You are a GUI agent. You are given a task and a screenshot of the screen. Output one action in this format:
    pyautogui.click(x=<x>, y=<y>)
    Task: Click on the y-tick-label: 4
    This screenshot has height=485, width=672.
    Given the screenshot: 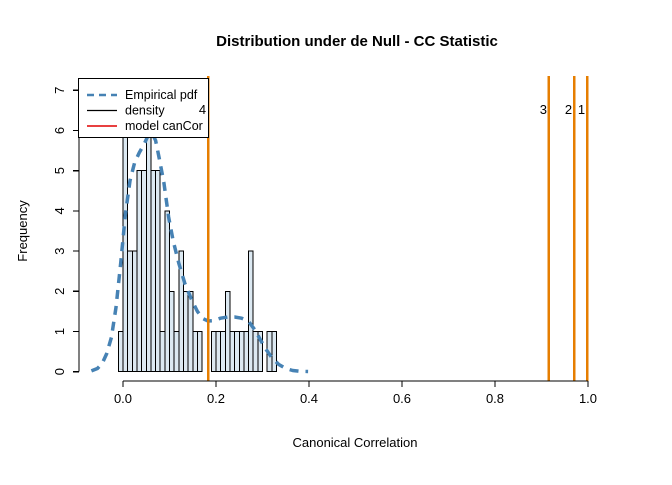 What is the action you would take?
    pyautogui.click(x=59, y=210)
    